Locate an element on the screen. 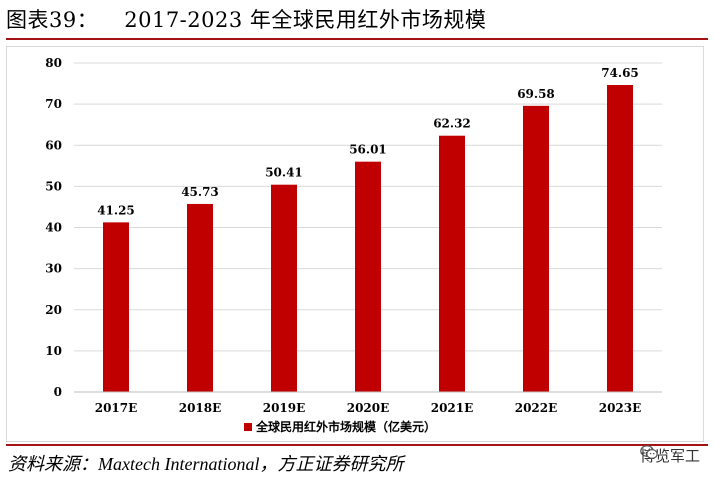  x-tick-label: 2019E is located at coordinates (284, 408).